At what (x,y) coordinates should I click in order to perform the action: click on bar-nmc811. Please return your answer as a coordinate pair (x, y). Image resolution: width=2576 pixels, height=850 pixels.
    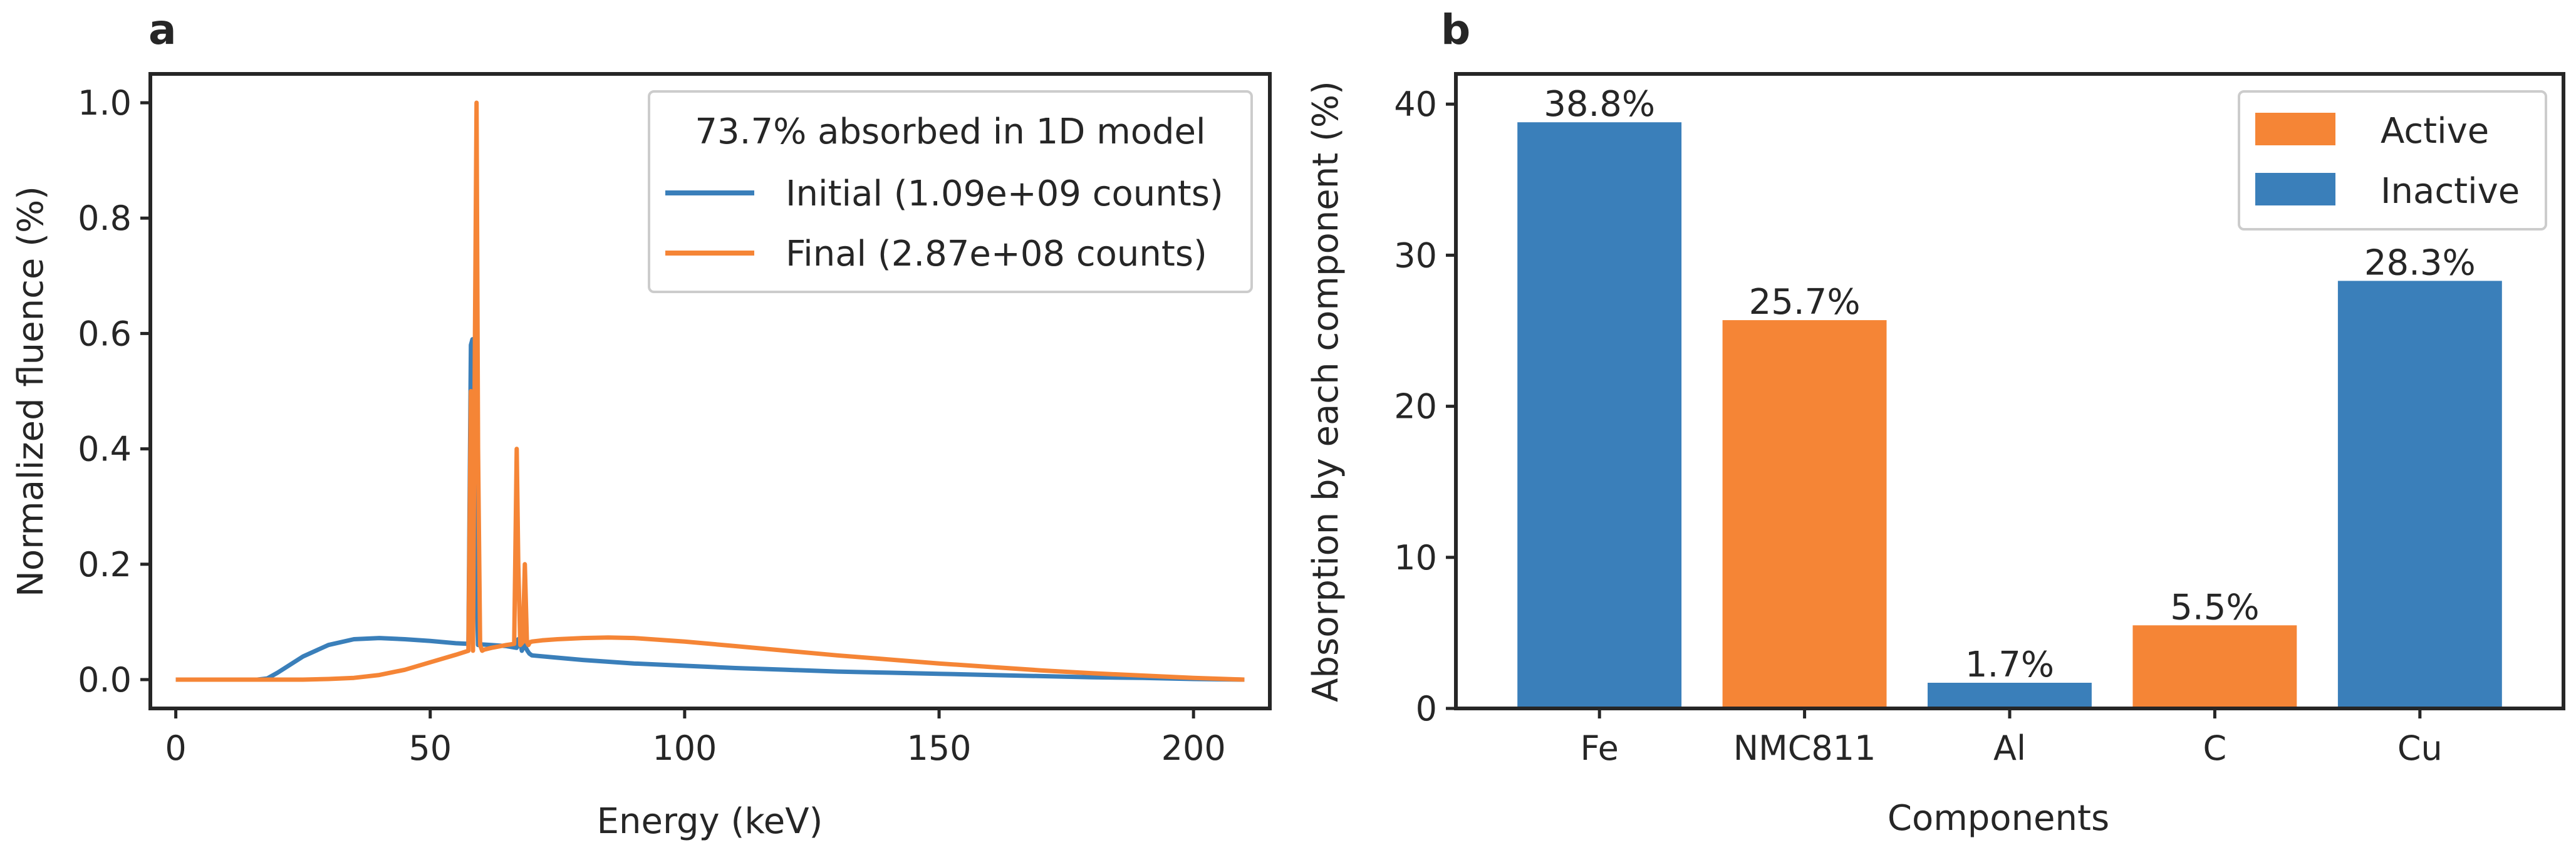
    Looking at the image, I should click on (1804, 514).